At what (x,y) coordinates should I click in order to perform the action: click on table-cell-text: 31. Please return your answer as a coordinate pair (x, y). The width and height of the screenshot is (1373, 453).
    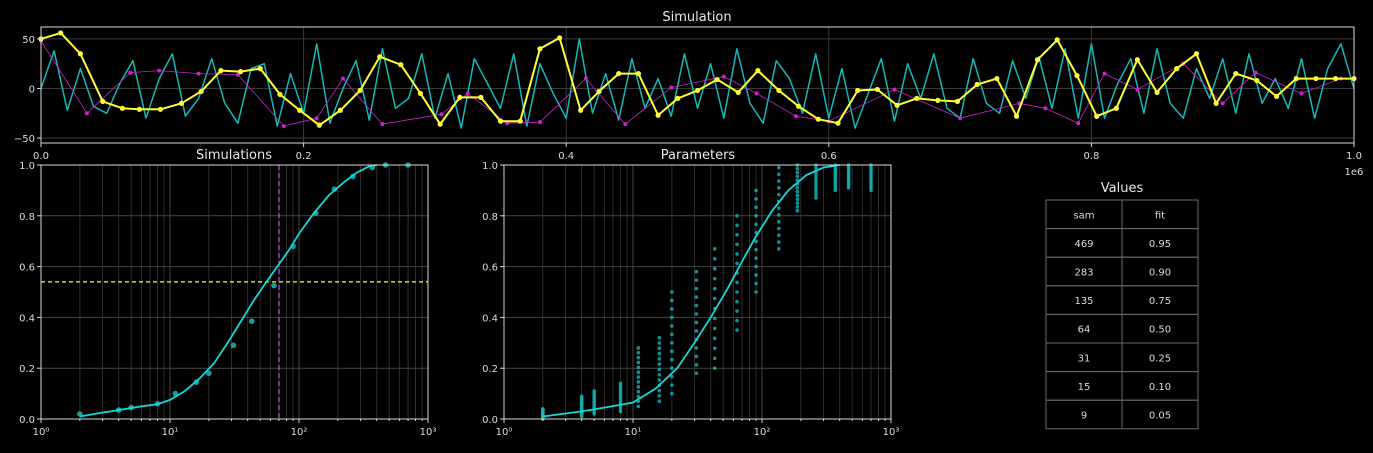
    Looking at the image, I should click on (1084, 358).